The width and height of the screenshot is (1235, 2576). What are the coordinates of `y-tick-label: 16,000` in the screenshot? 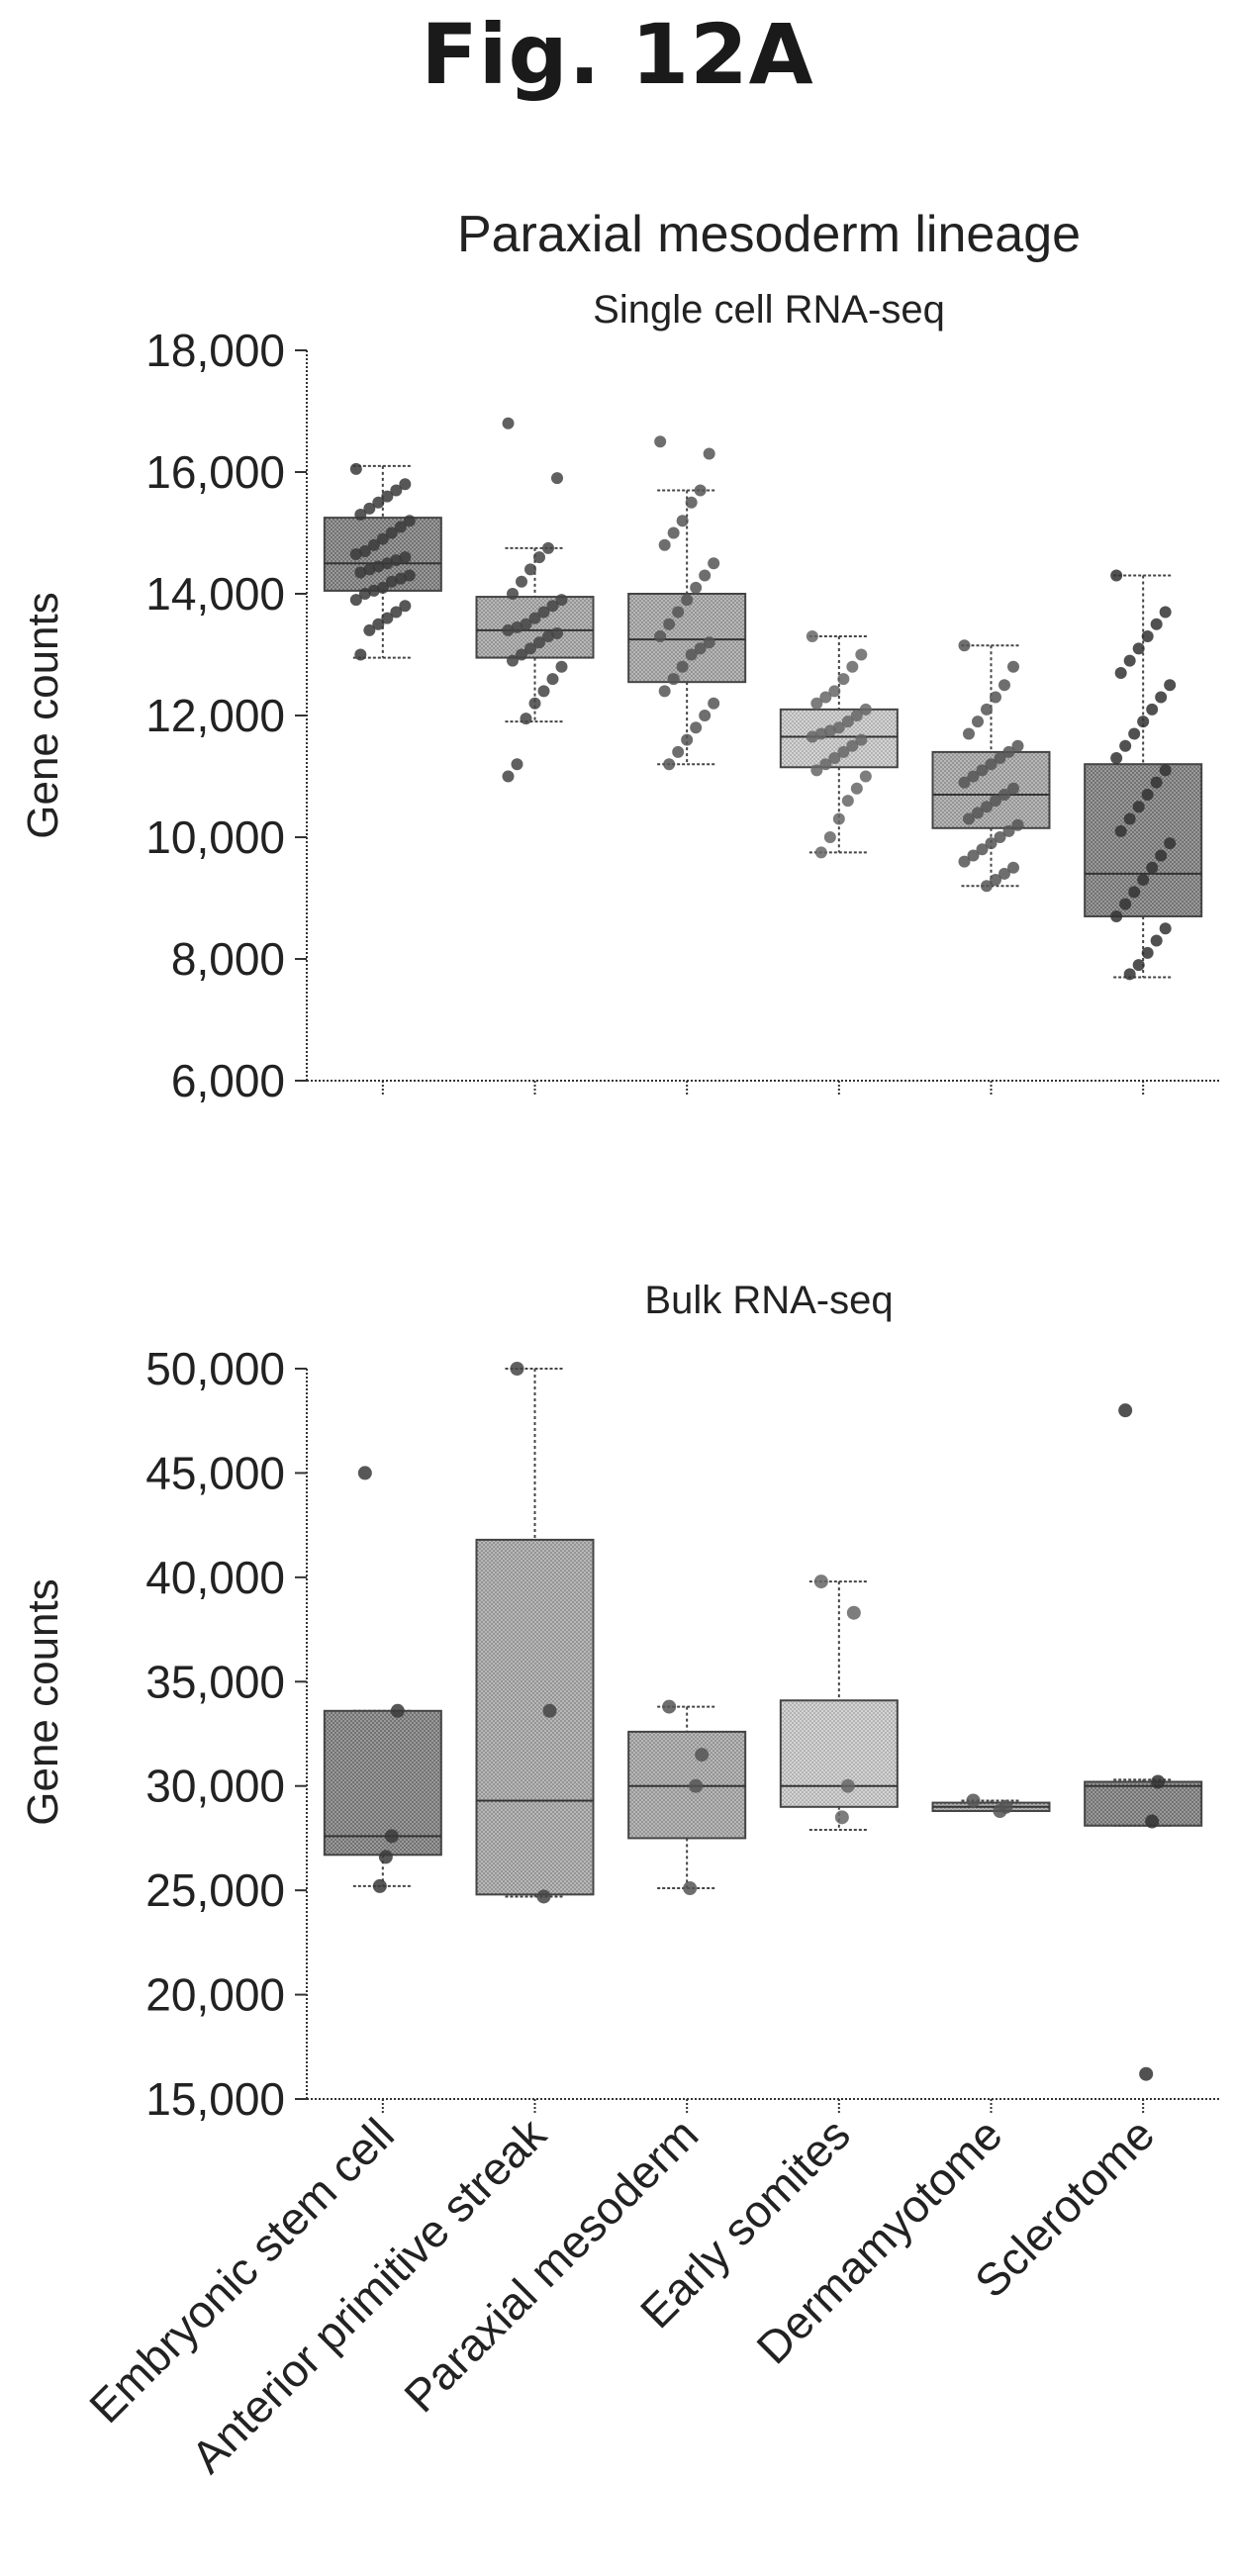 It's located at (215, 472).